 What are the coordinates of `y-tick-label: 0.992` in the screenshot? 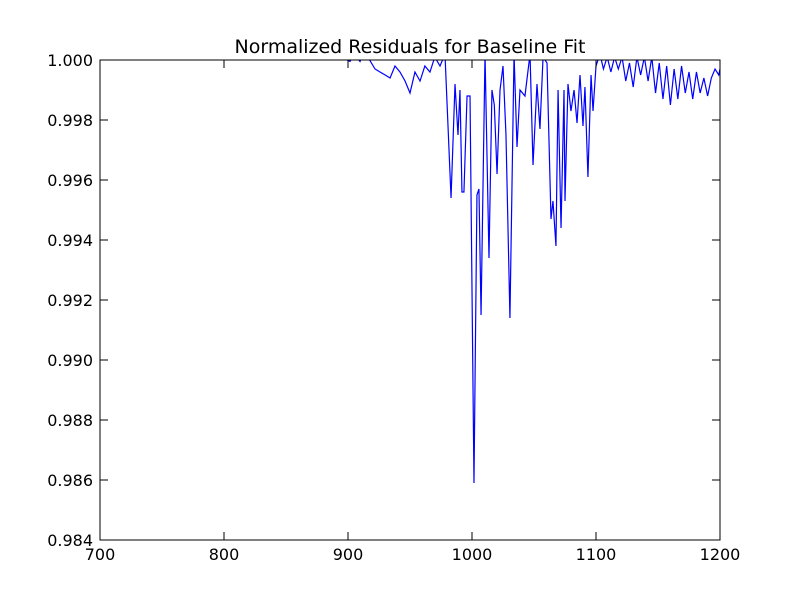 It's located at (70, 300).